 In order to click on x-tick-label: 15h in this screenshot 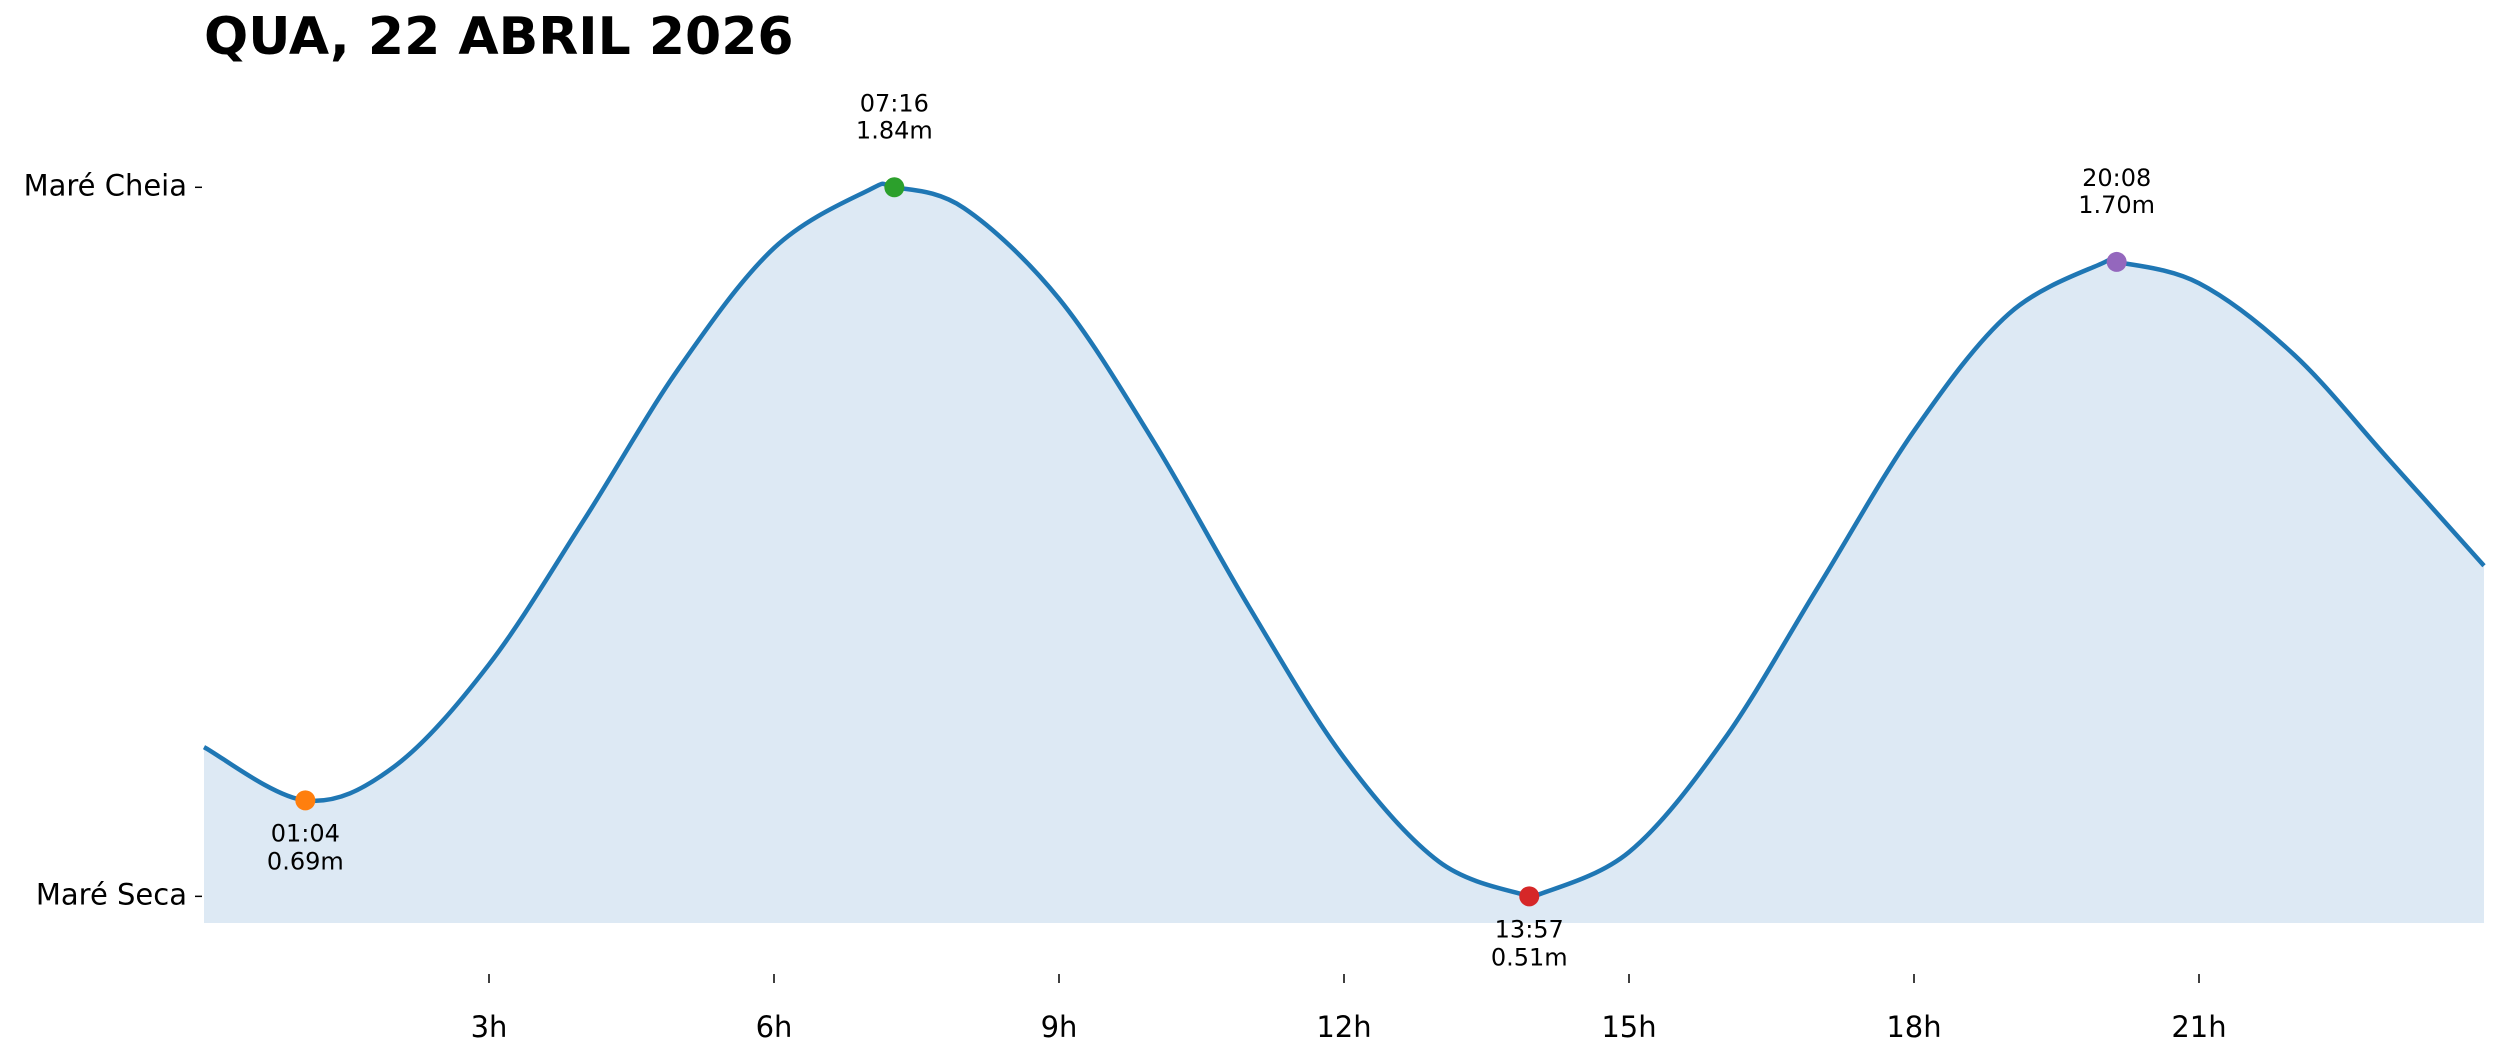, I will do `click(1628, 1027)`.